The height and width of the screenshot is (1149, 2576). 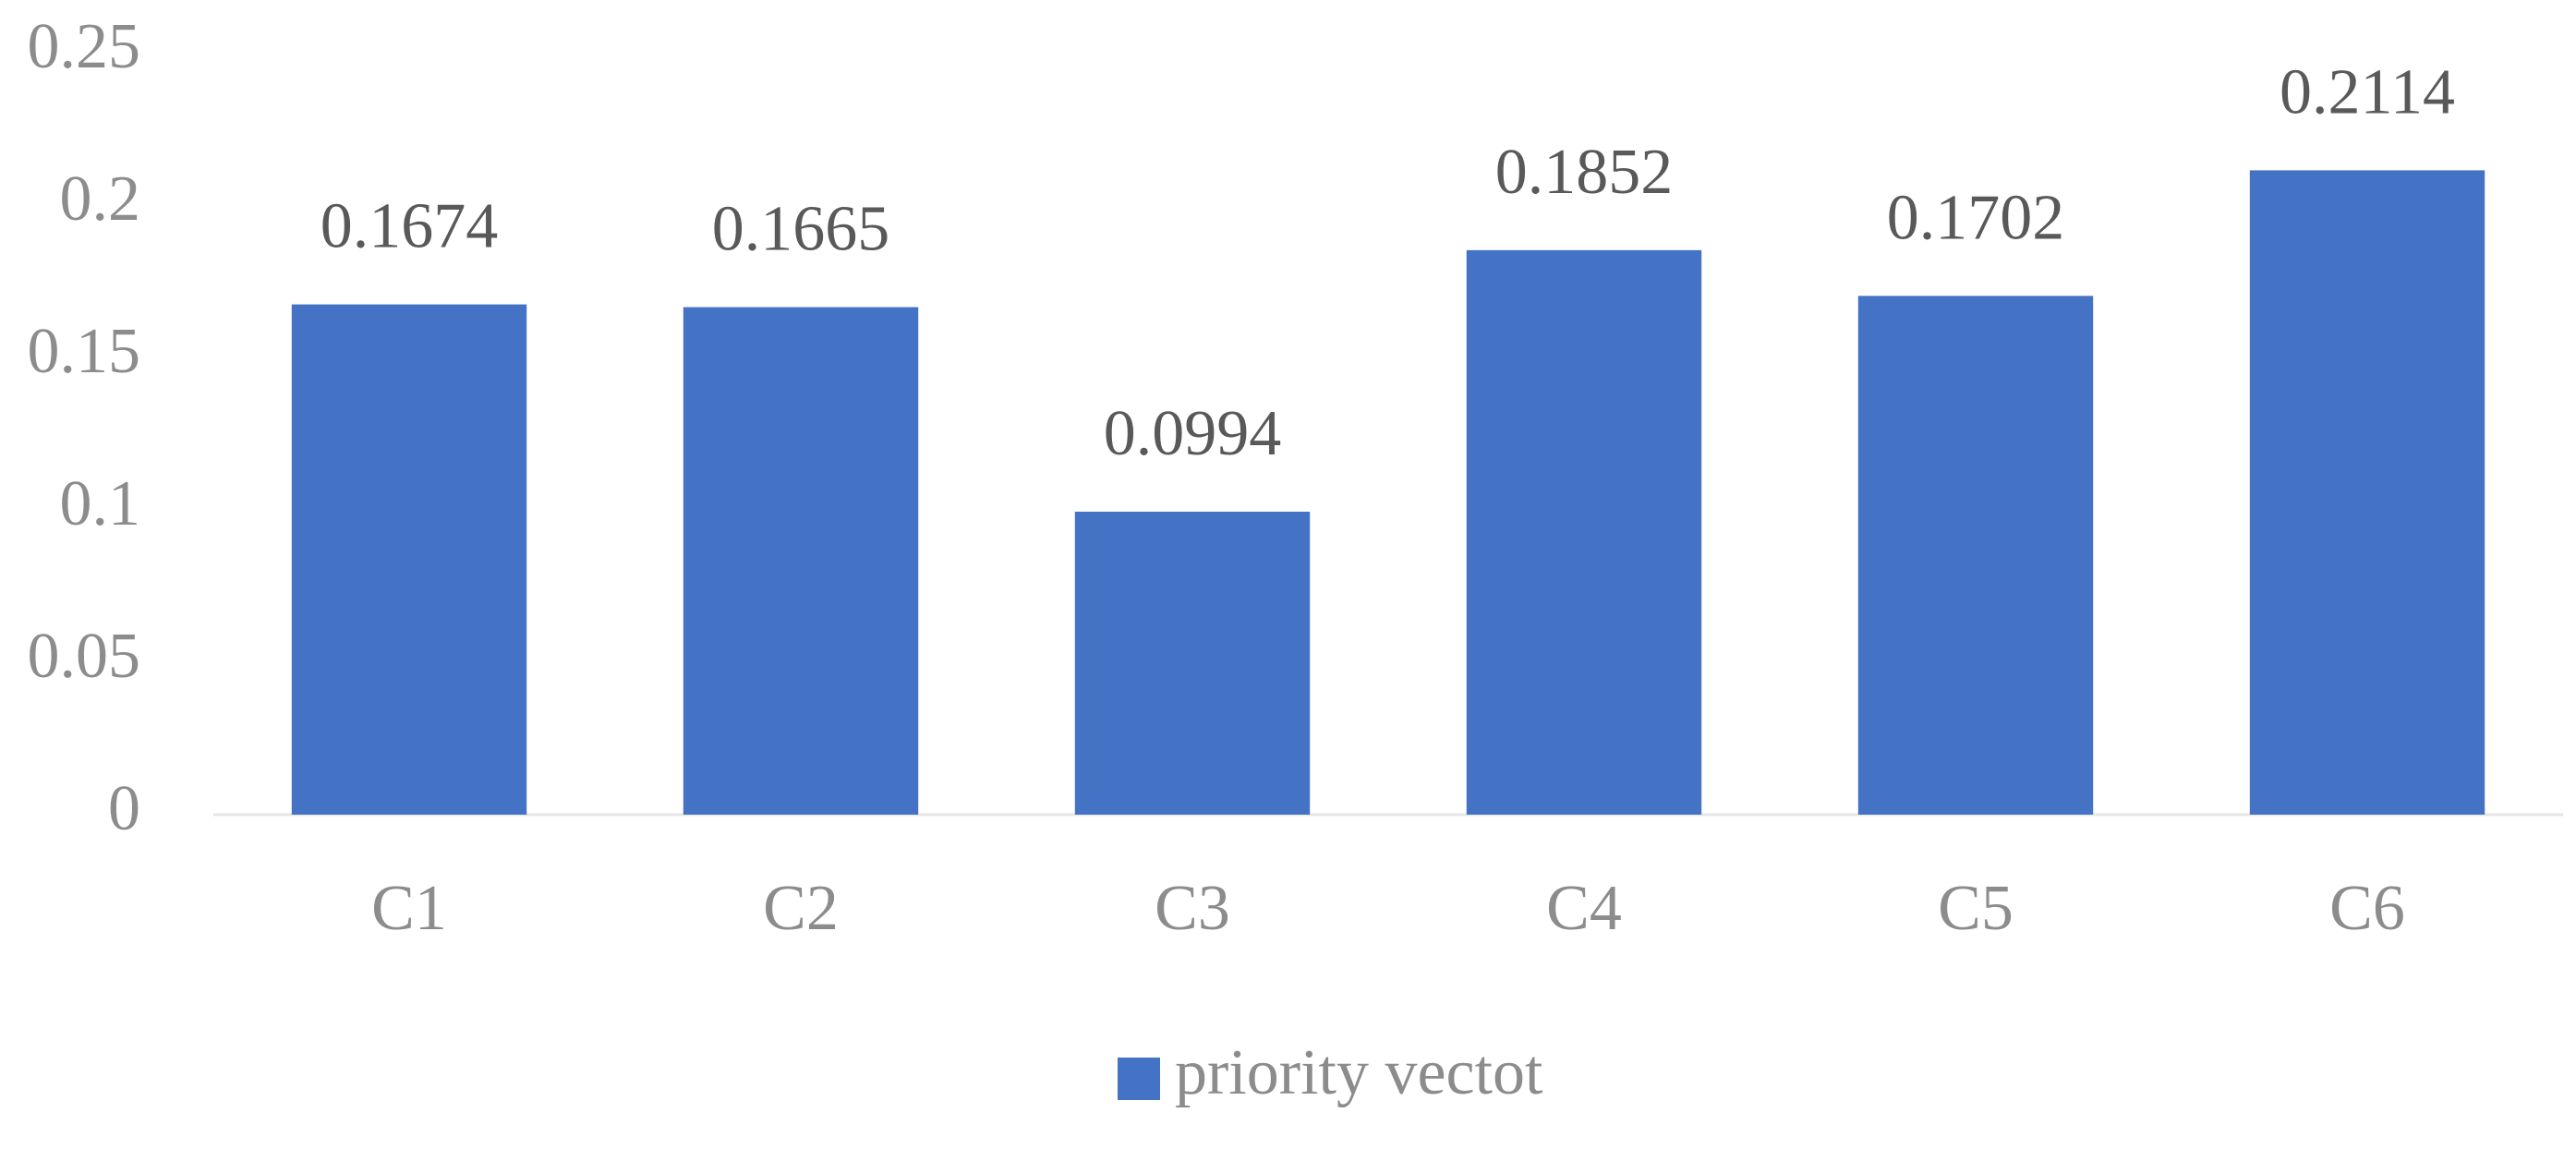 What do you see at coordinates (1584, 173) in the screenshot?
I see `value-label: 0.1852` at bounding box center [1584, 173].